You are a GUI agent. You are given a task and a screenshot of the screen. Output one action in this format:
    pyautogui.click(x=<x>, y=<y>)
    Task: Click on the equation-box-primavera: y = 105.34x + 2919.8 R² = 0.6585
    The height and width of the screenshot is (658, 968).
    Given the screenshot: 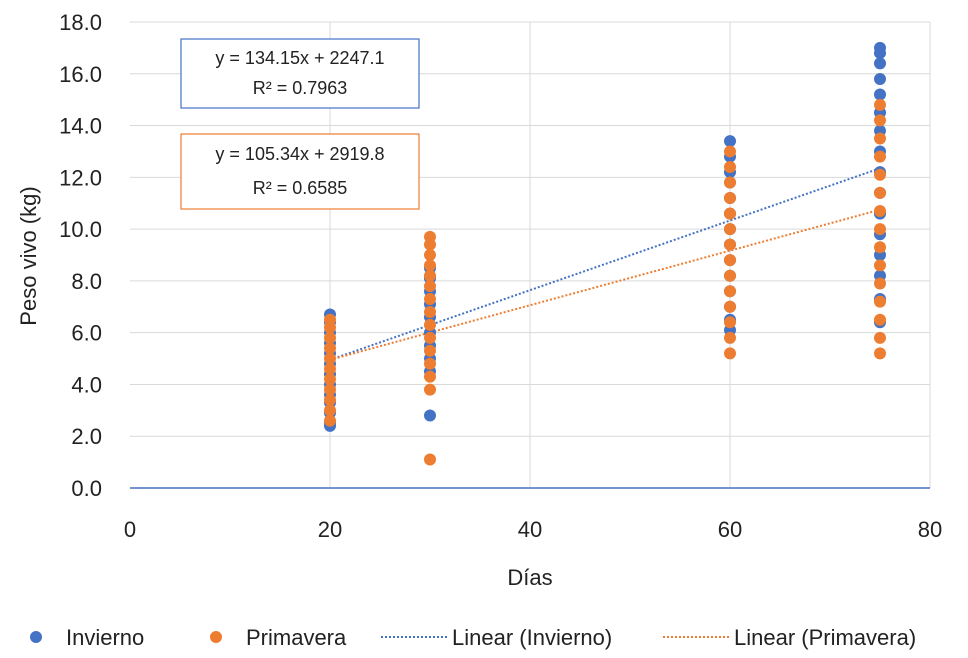 What is the action you would take?
    pyautogui.click(x=300, y=171)
    